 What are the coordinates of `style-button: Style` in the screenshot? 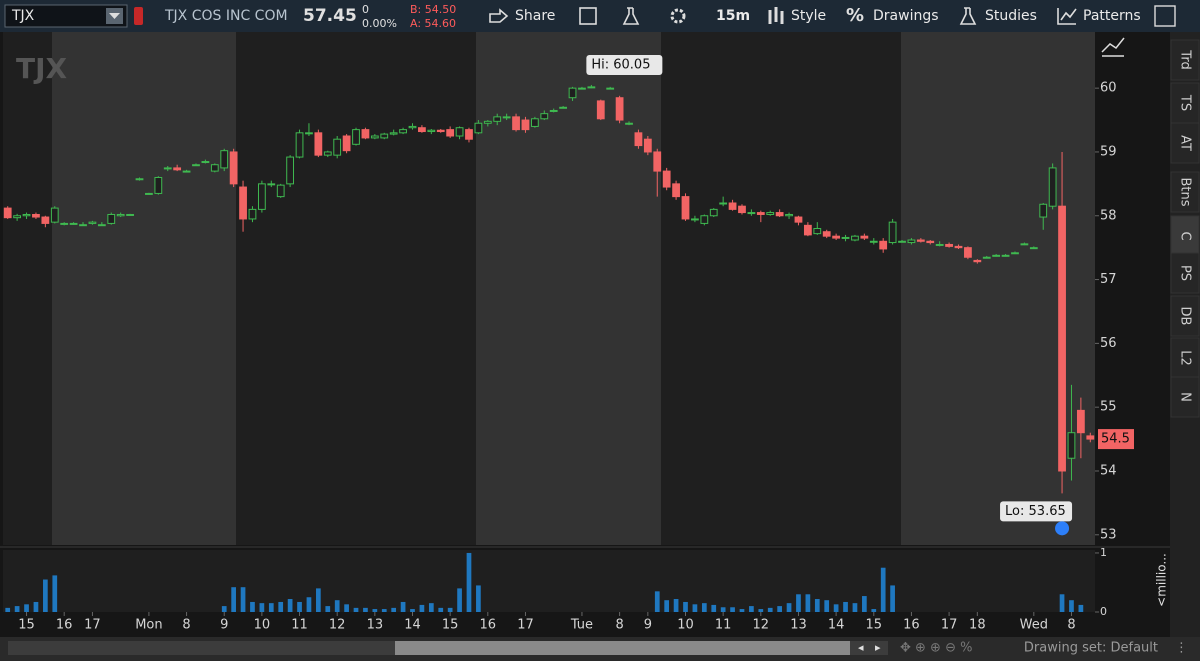 It's located at (808, 16).